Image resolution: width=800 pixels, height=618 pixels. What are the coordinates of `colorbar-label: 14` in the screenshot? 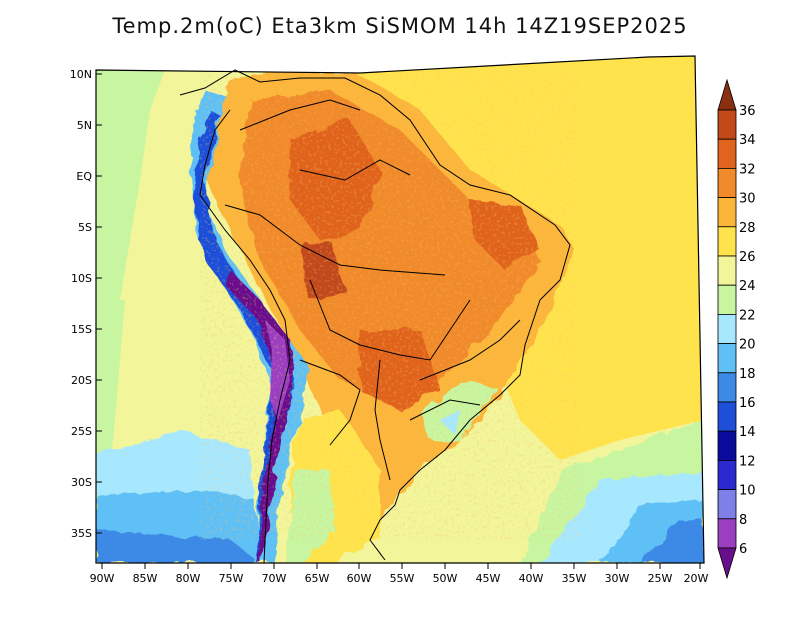 It's located at (747, 432).